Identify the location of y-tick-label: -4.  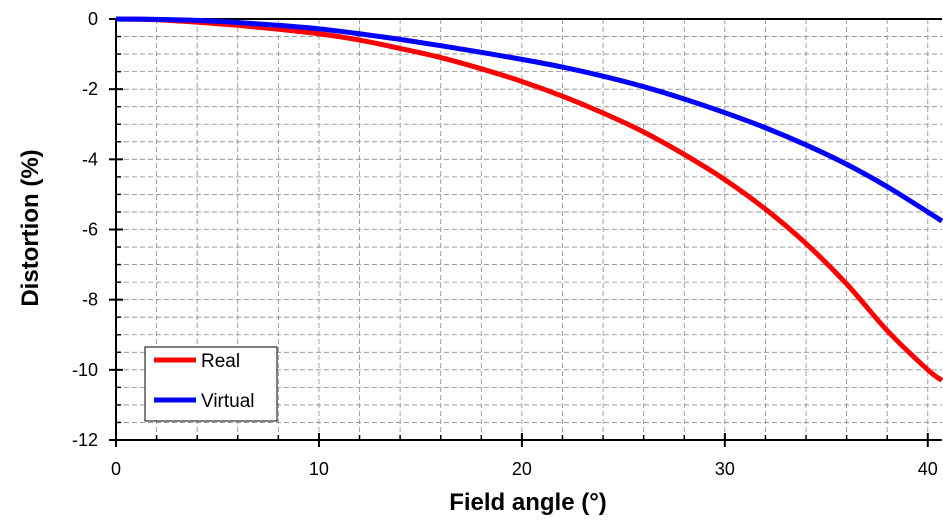
(90, 159).